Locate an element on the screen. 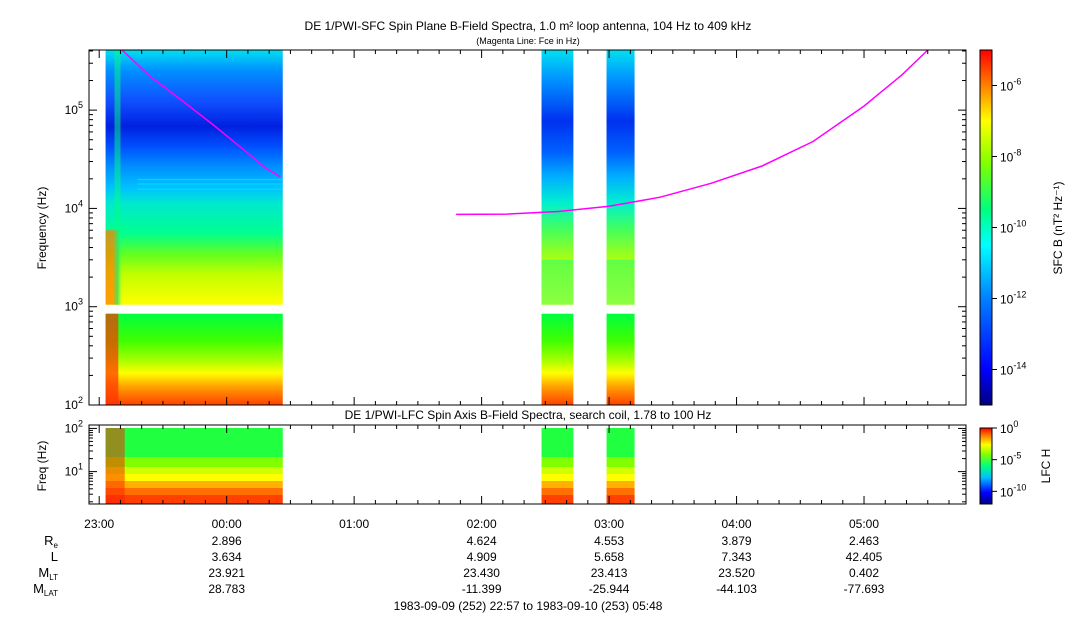  ephemeris-row-label: MLAT is located at coordinates (45, 589).